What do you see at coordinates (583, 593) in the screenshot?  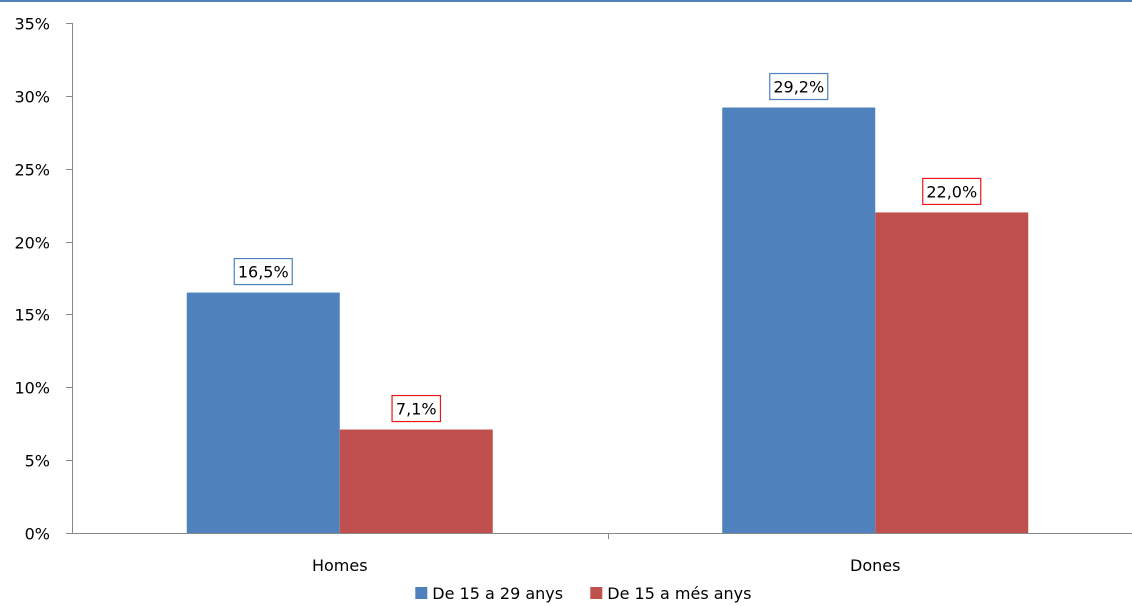 I see `chart-legend: De 15 a 29 anys De 15 a més anys` at bounding box center [583, 593].